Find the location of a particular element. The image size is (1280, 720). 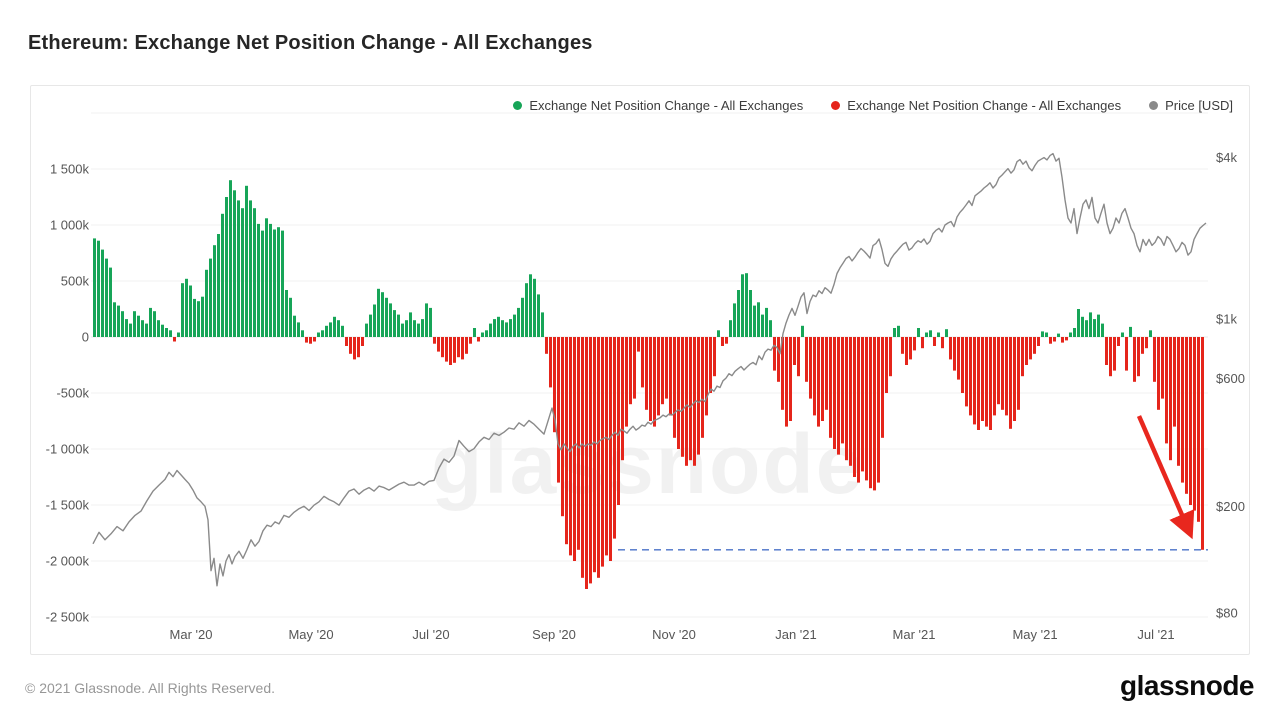

svg-text: $1k is located at coordinates (1226, 319).